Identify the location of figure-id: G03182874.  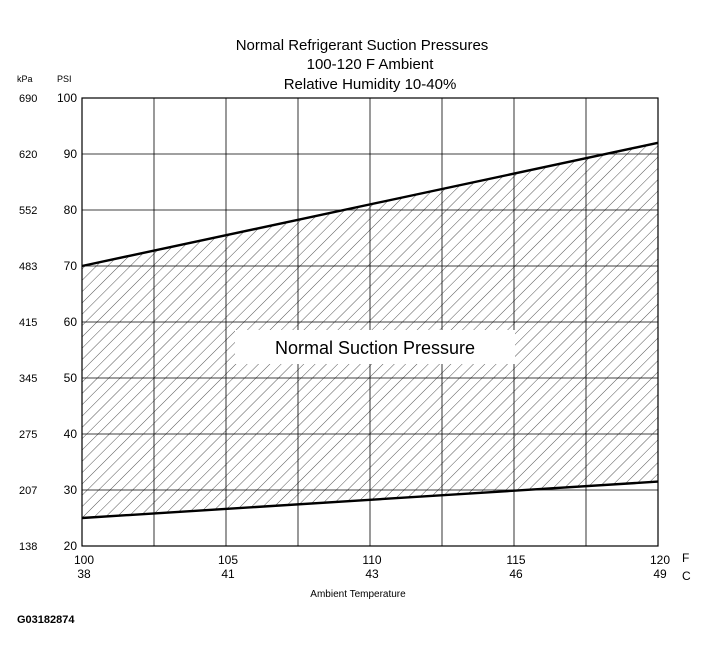
(46, 620).